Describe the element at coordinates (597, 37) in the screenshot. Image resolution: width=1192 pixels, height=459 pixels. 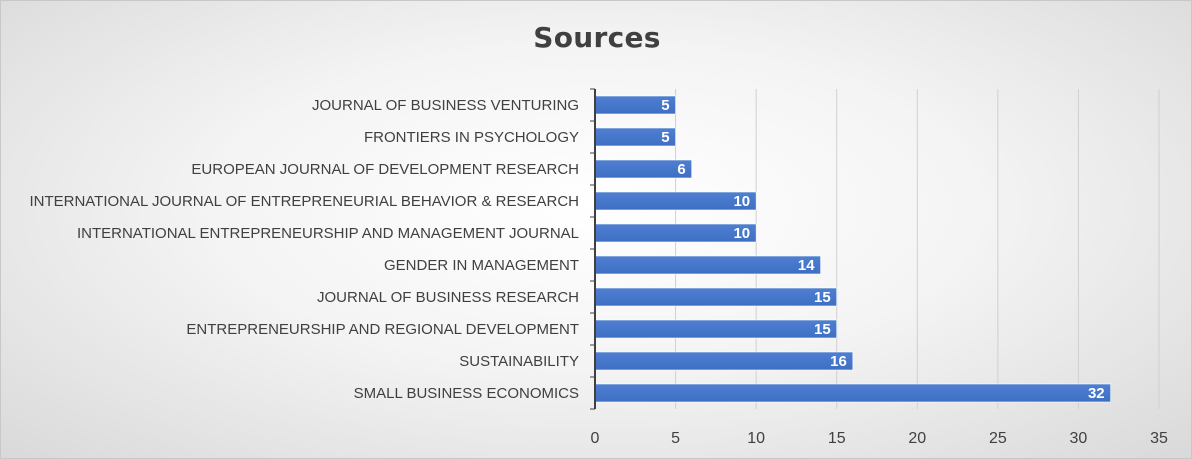
I see `chart-title: Sources` at that location.